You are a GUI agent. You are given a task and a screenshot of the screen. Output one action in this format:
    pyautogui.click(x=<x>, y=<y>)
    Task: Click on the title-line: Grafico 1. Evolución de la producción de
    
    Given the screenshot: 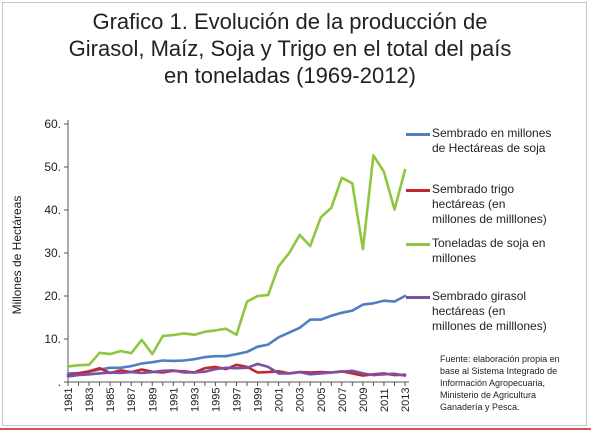 What is the action you would take?
    pyautogui.click(x=290, y=21)
    